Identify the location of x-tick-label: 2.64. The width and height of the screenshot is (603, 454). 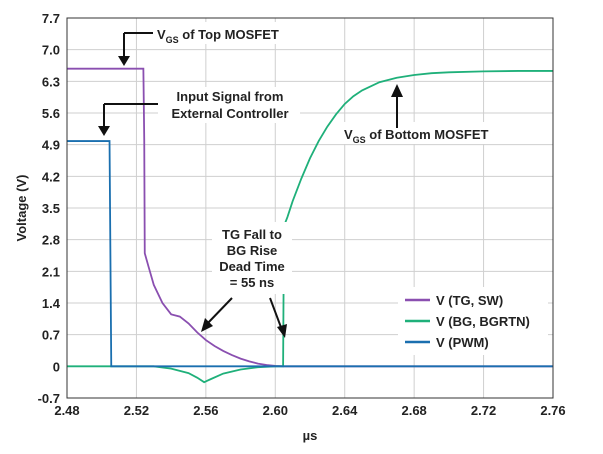
(345, 410).